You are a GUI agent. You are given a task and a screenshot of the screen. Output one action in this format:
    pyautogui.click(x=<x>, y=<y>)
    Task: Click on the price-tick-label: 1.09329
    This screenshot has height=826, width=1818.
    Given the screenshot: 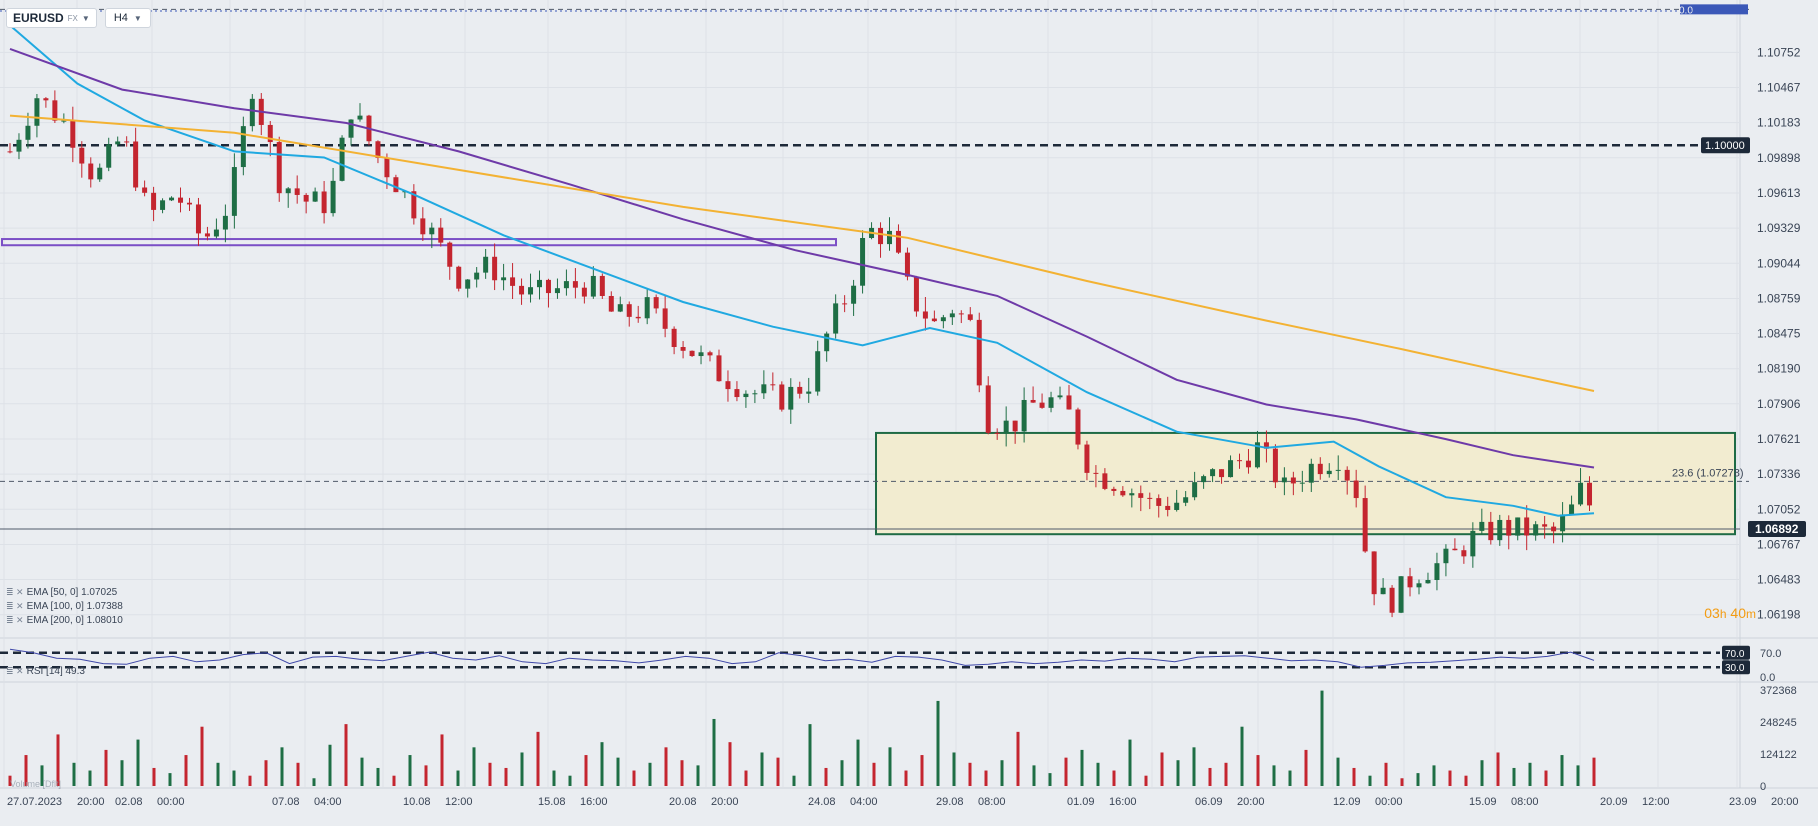 What is the action you would take?
    pyautogui.click(x=1779, y=228)
    